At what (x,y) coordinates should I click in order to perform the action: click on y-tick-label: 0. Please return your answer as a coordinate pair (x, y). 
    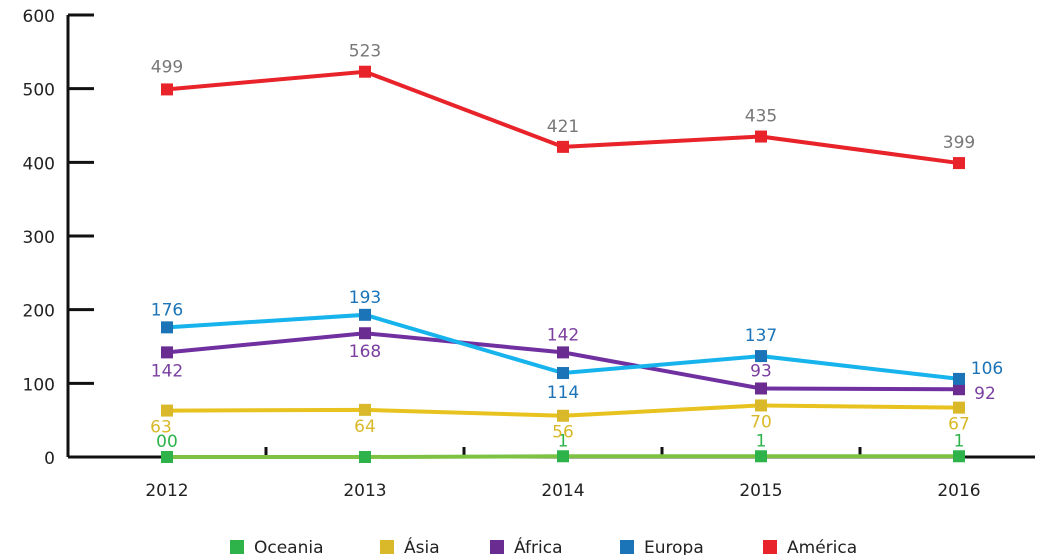
    Looking at the image, I should click on (49, 459).